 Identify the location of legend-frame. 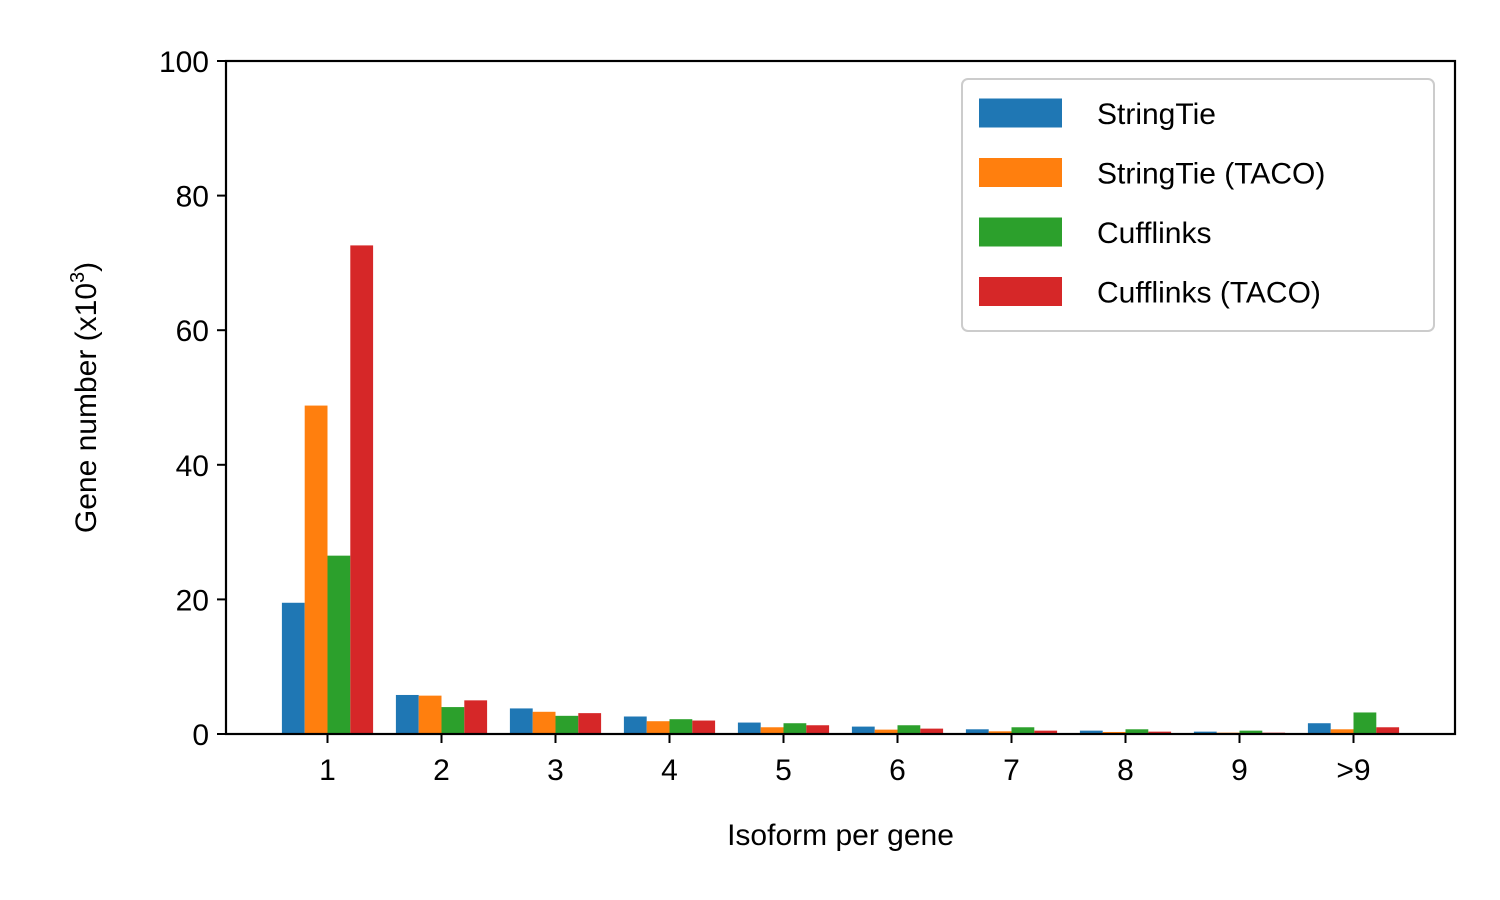
(1198, 205).